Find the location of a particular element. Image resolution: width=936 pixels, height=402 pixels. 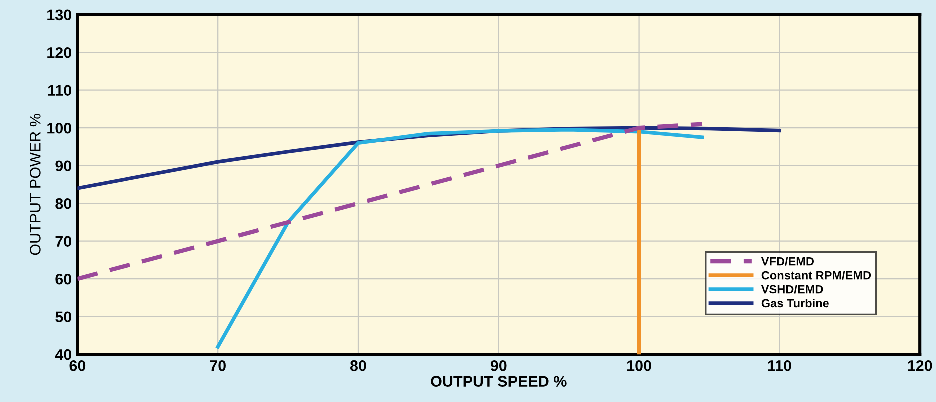

y-tick-label: 130 is located at coordinates (60, 15).